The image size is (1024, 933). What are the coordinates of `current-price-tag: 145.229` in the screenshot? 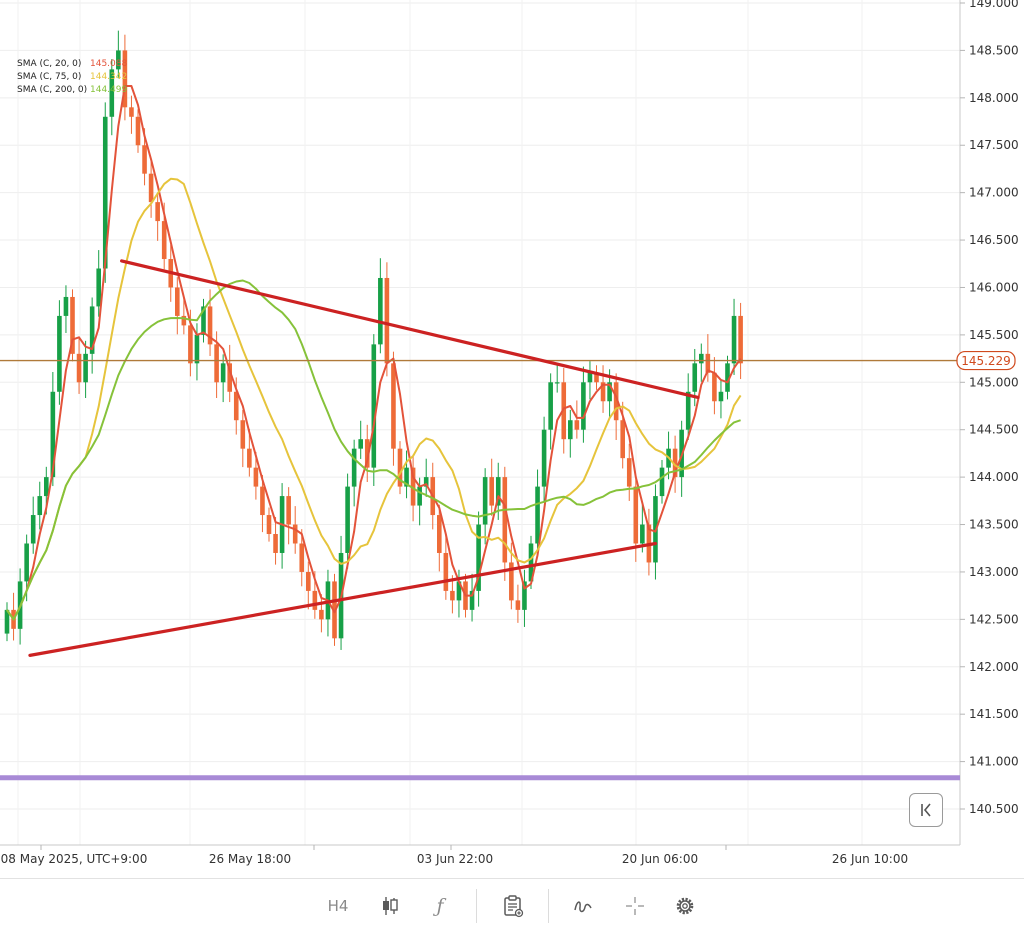 It's located at (986, 360).